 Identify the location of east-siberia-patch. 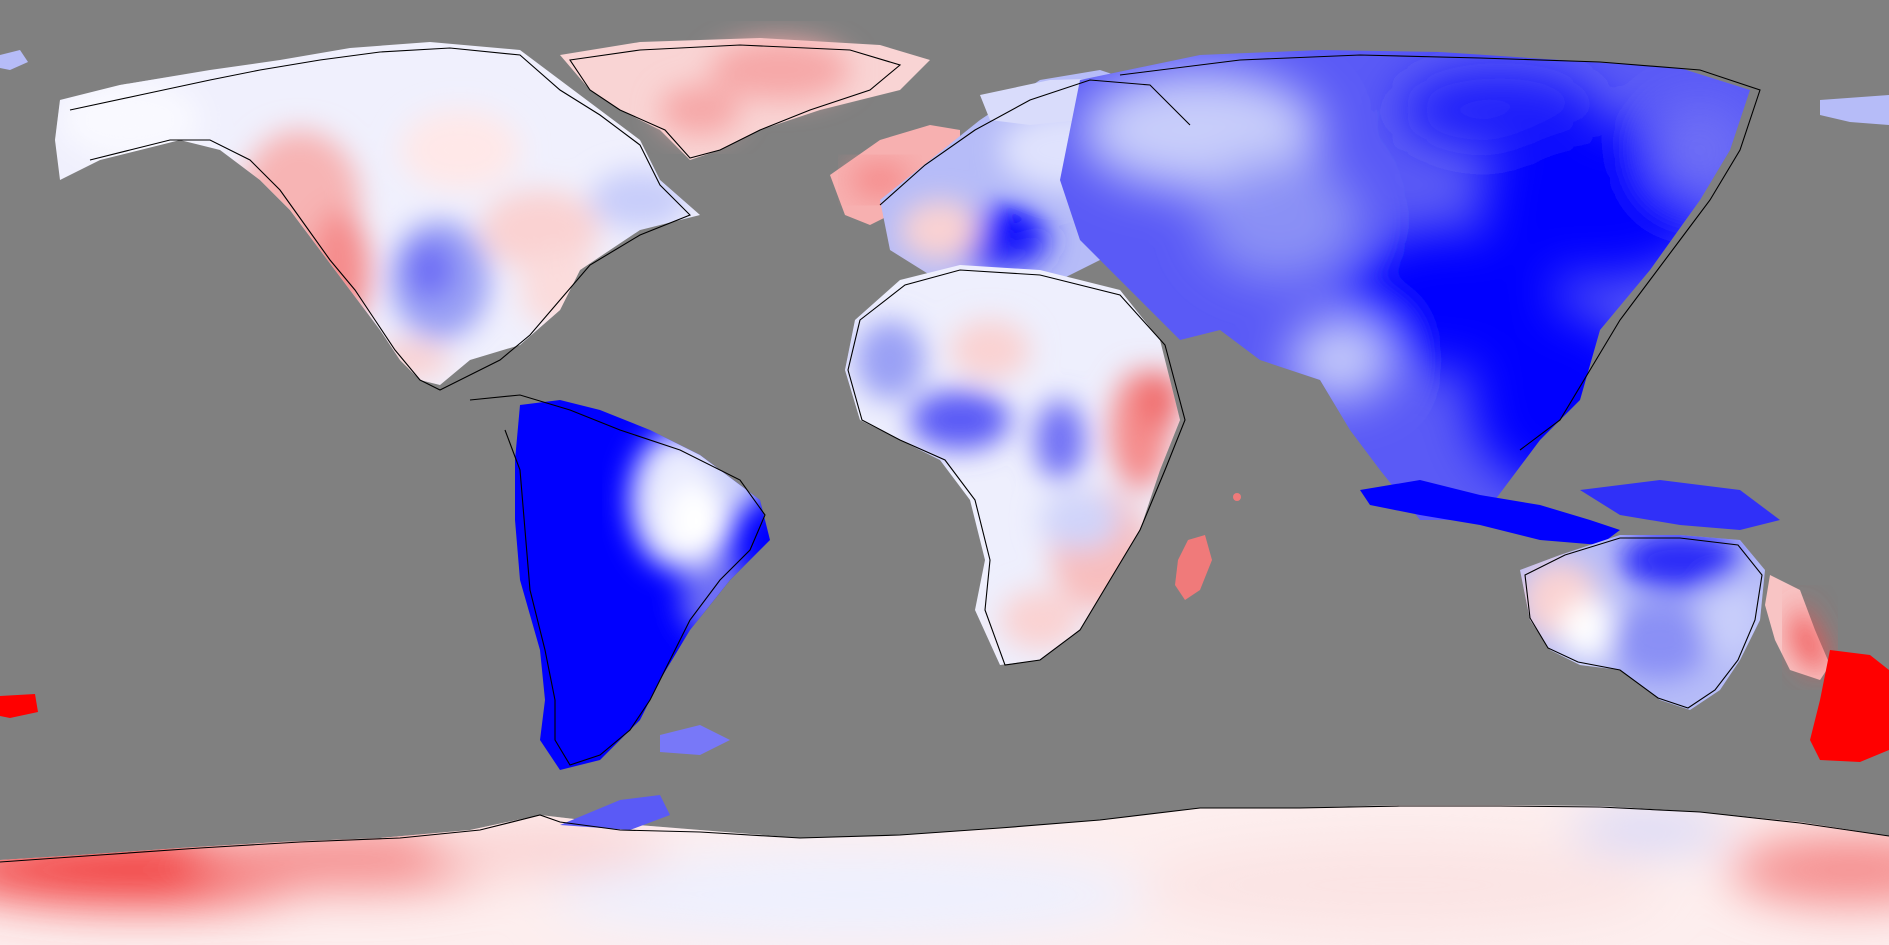
(1854, 110).